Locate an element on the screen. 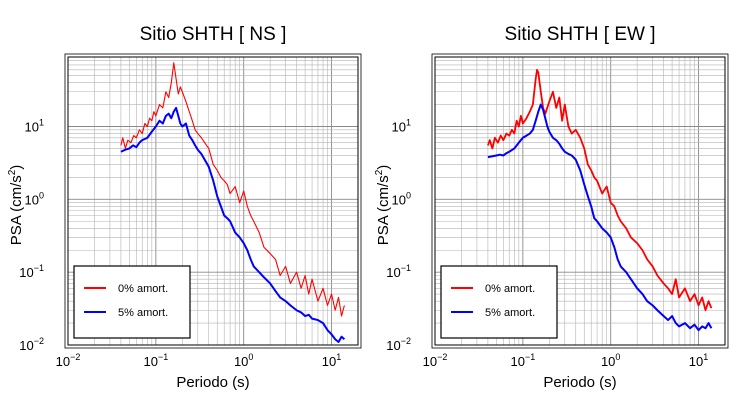  chart-2-y-tick-label: 10⁻² is located at coordinates (398, 344).